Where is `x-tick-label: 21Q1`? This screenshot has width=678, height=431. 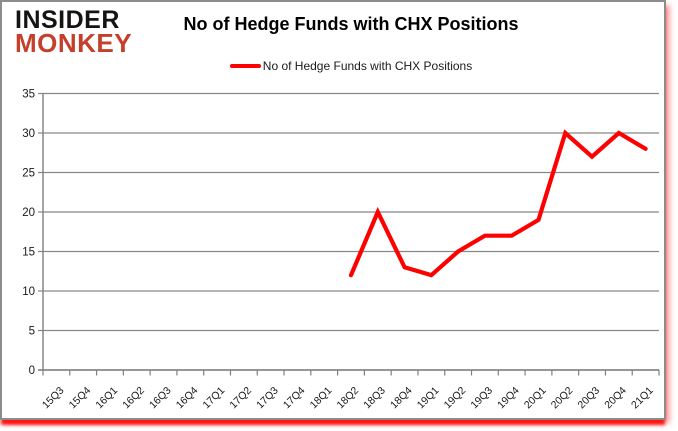 x-tick-label: 21Q1 is located at coordinates (642, 398).